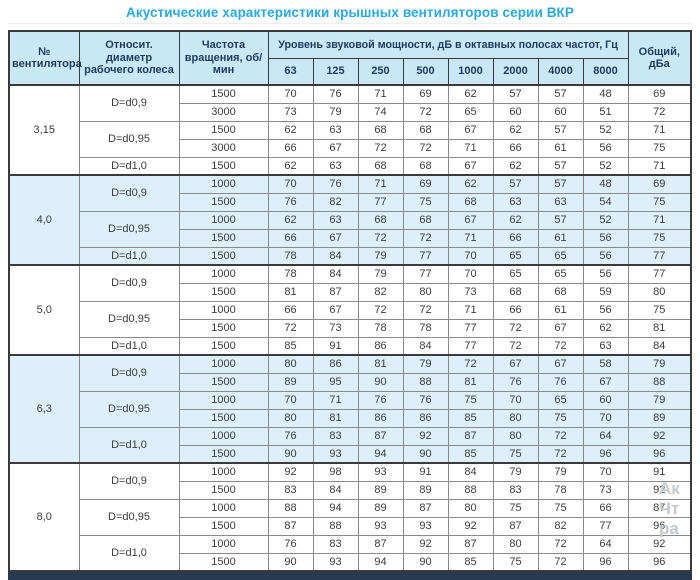 This screenshot has height=580, width=700. Describe the element at coordinates (679, 509) in the screenshot. I see `watermark: Ак Чт ра` at that location.